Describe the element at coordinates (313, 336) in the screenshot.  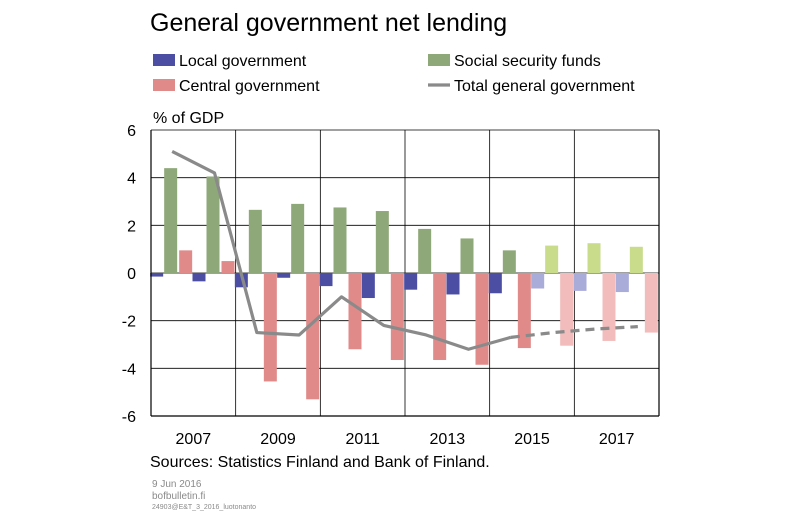
I see `bar-central-government-2010` at that location.